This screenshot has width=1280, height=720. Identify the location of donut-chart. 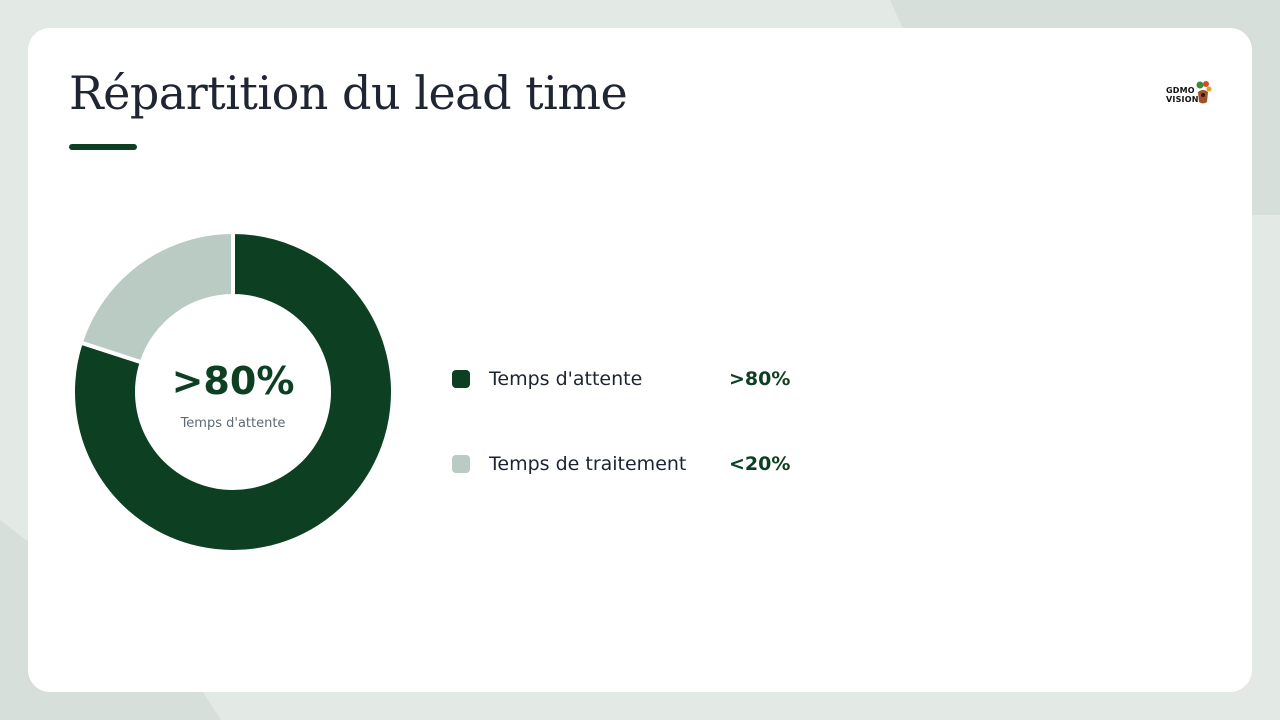
(233, 392).